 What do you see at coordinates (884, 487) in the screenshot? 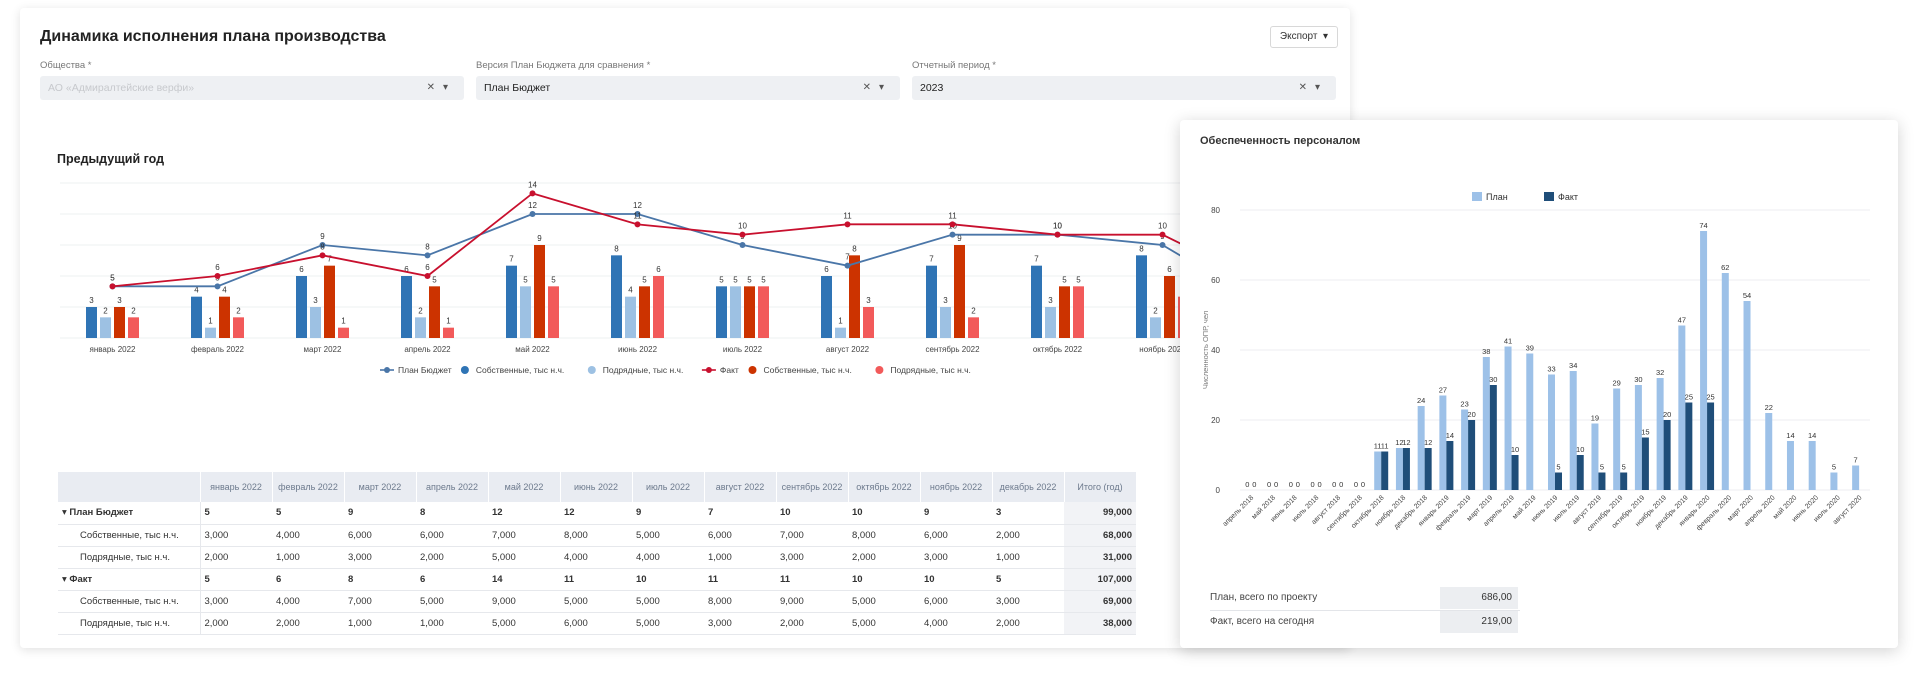
I see `column-header: октябрь 2022` at bounding box center [884, 487].